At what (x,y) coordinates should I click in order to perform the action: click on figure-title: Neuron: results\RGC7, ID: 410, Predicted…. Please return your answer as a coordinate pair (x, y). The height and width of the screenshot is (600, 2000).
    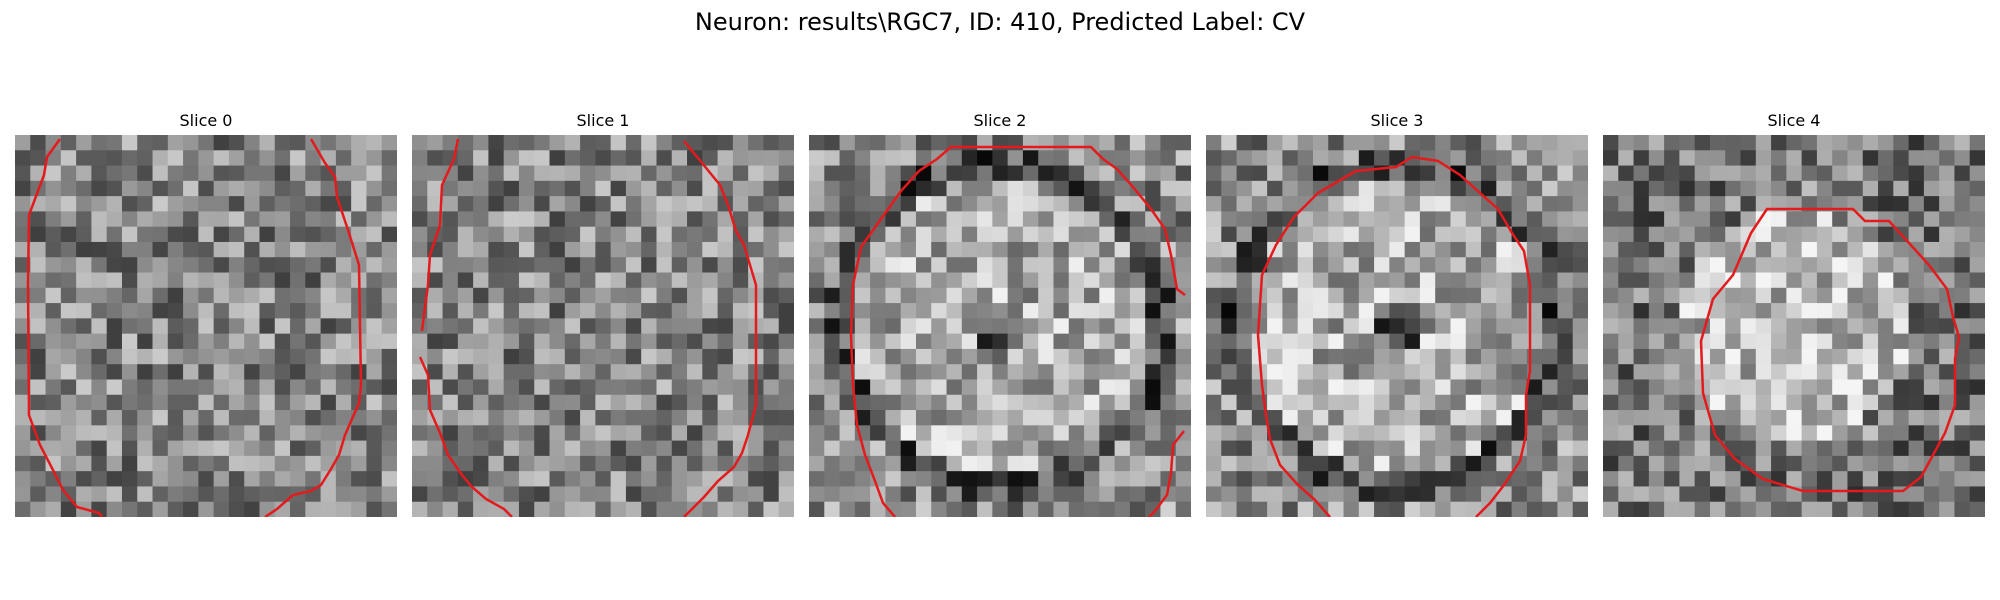
    Looking at the image, I should click on (1000, 22).